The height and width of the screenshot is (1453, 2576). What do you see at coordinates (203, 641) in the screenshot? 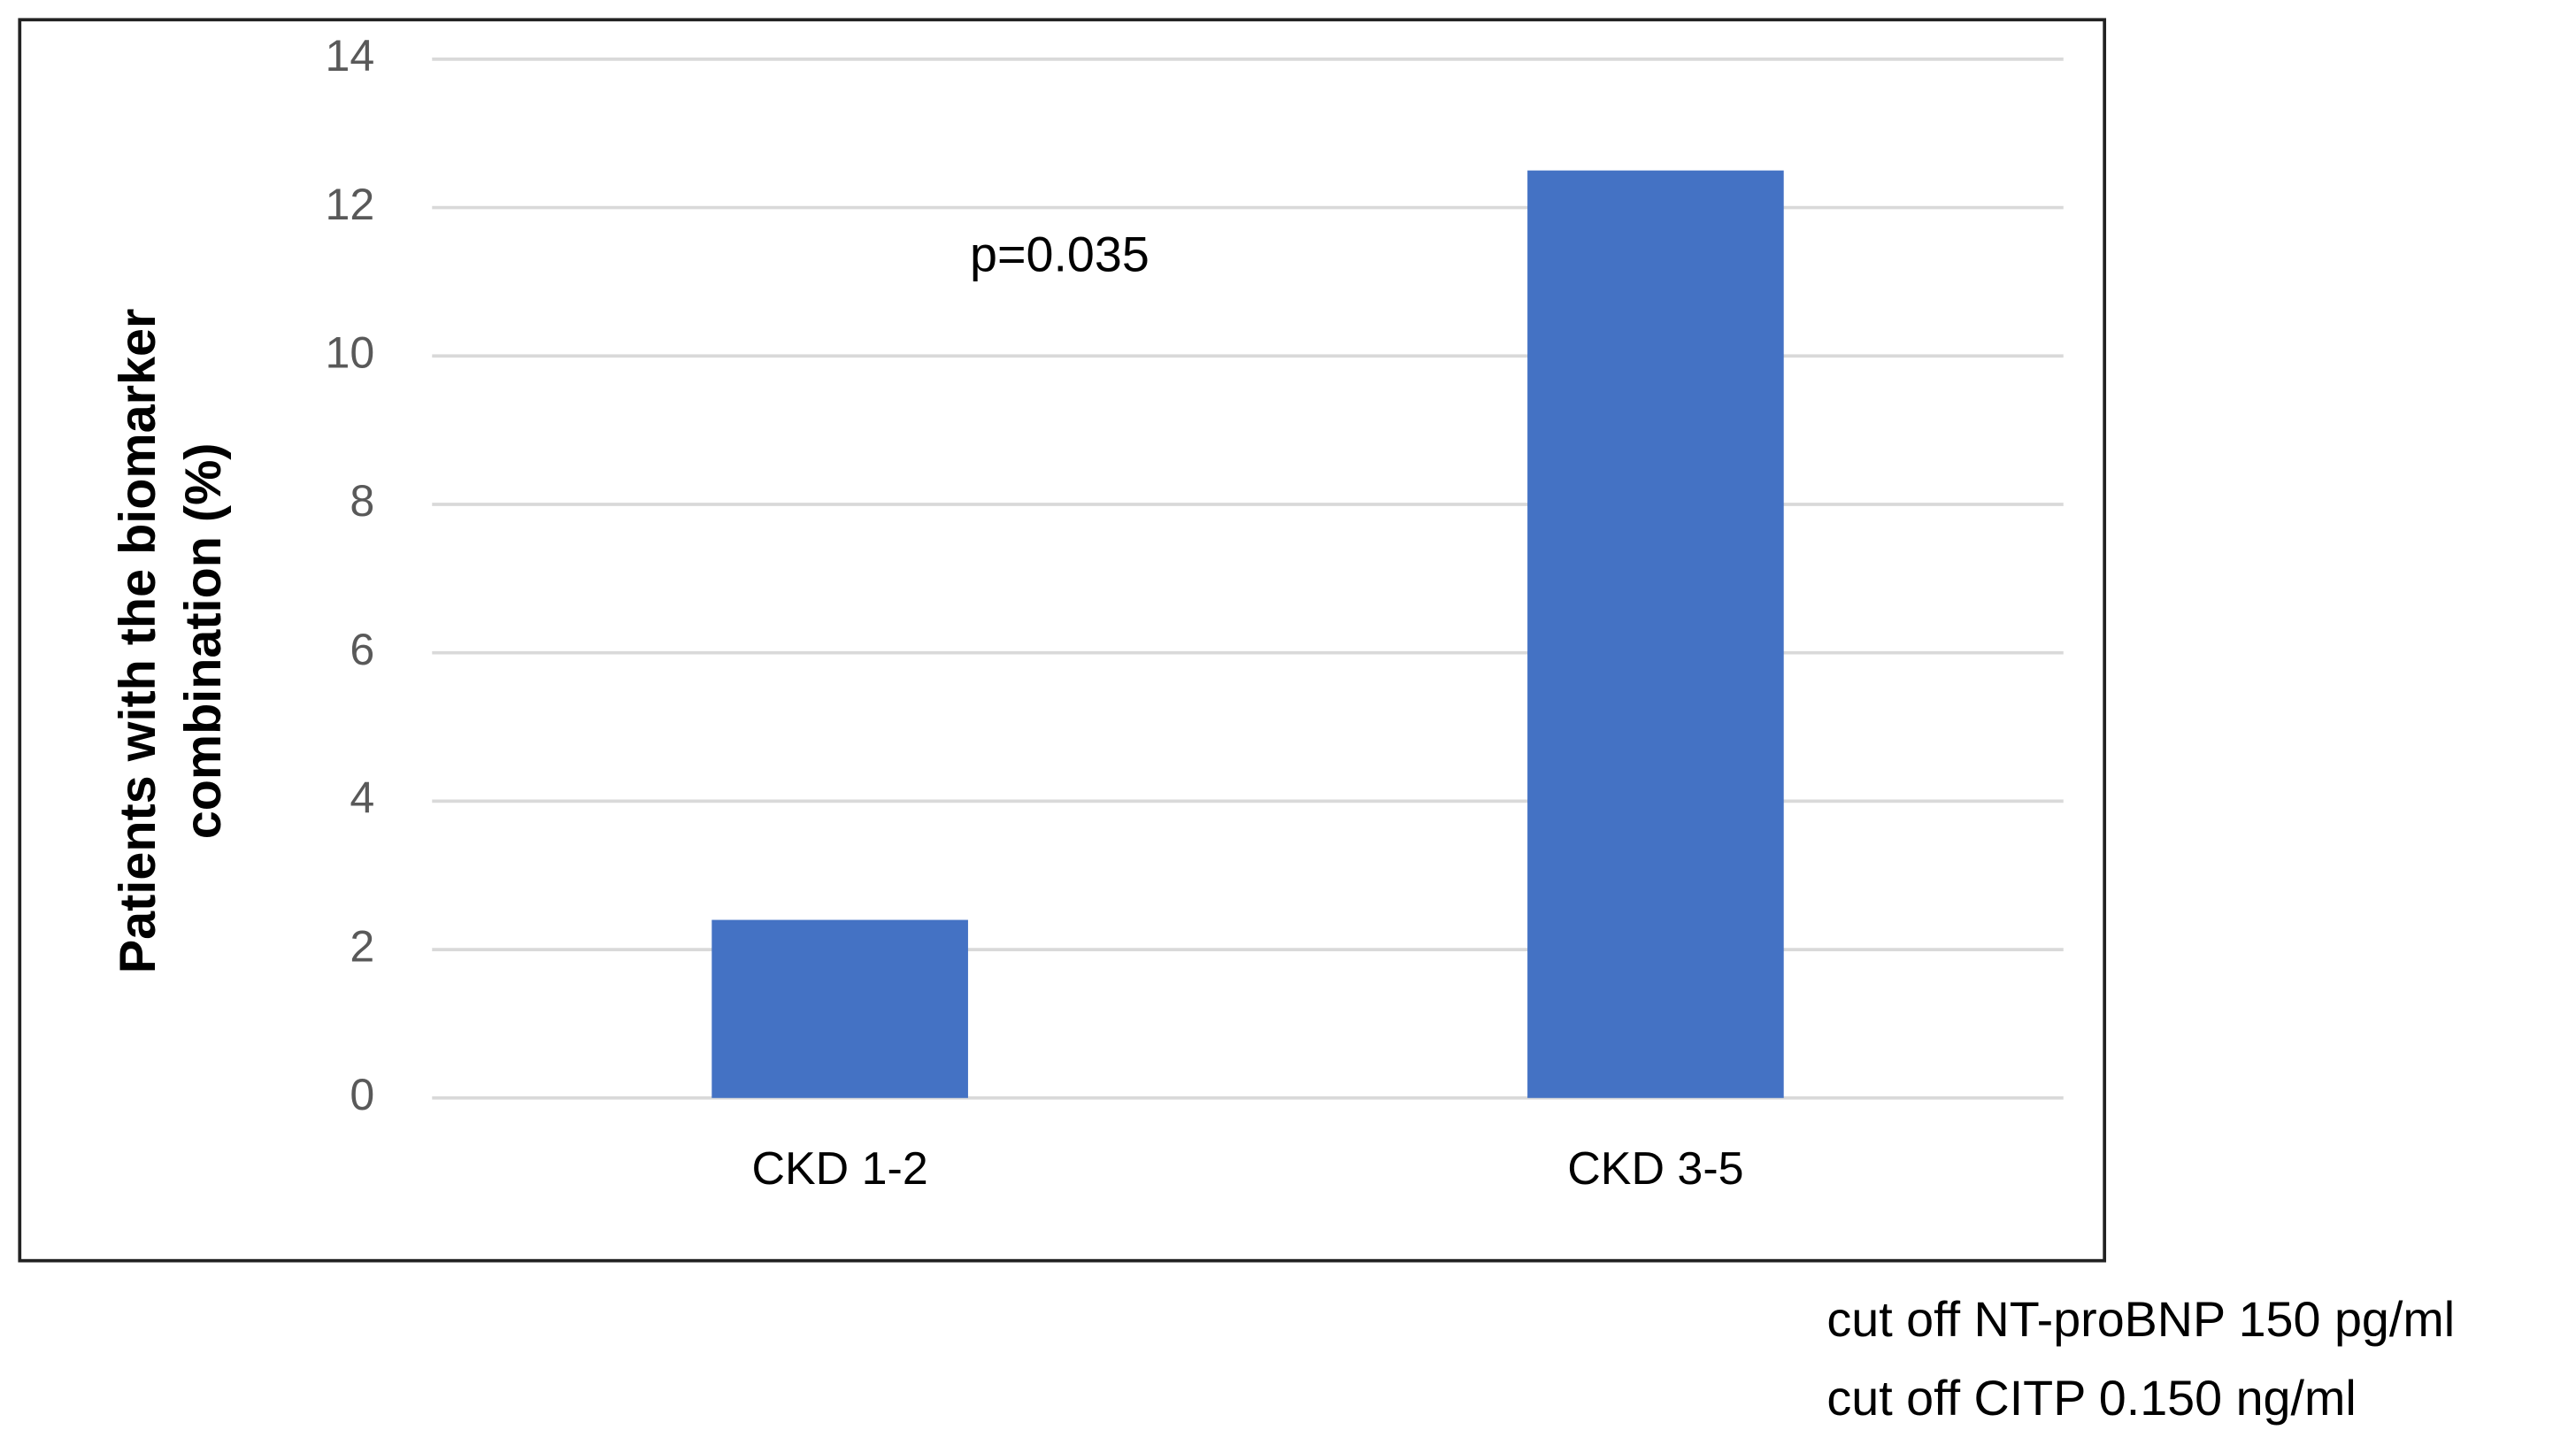
I see `y-axis-title-line: combination (%)` at bounding box center [203, 641].